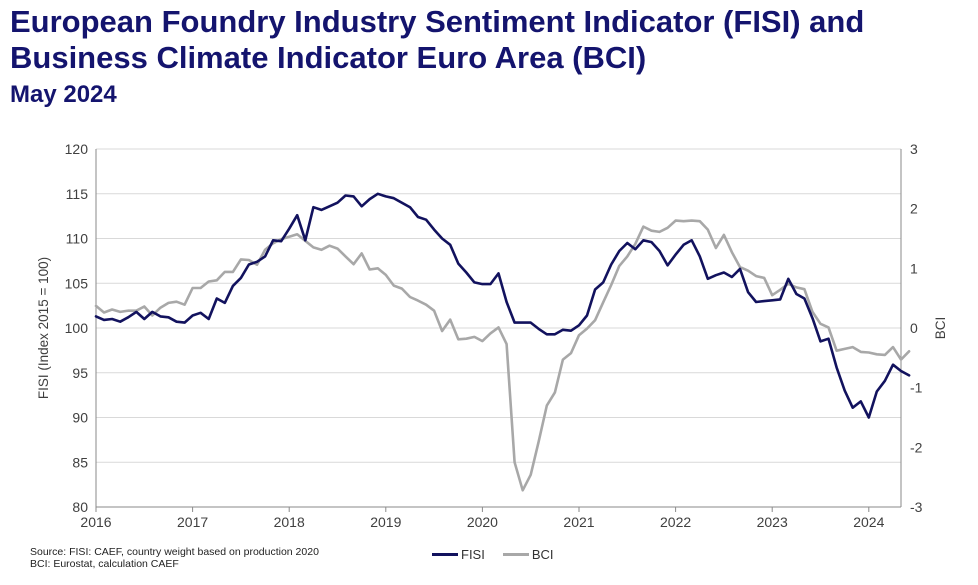 Image resolution: width=978 pixels, height=585 pixels. Describe the element at coordinates (914, 328) in the screenshot. I see `y-right-tick-label: 0` at that location.